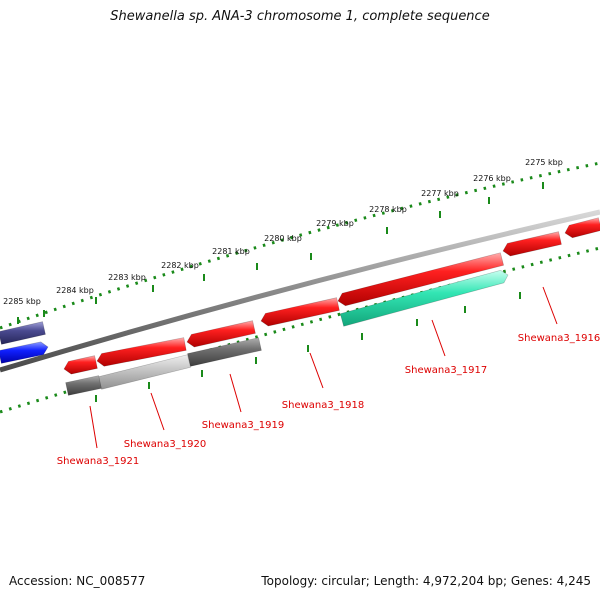  What do you see at coordinates (77, 581) in the screenshot?
I see `accession-text: Accession: NC_008577` at bounding box center [77, 581].